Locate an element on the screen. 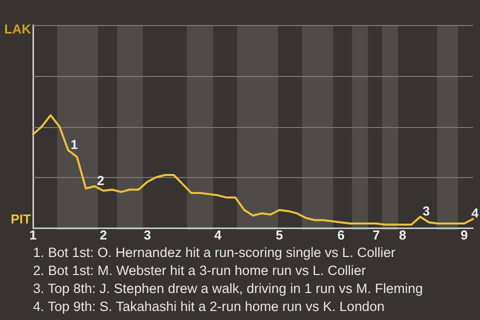 Image resolution: width=480 pixels, height=320 pixels. annotation: 2 is located at coordinates (100, 180).